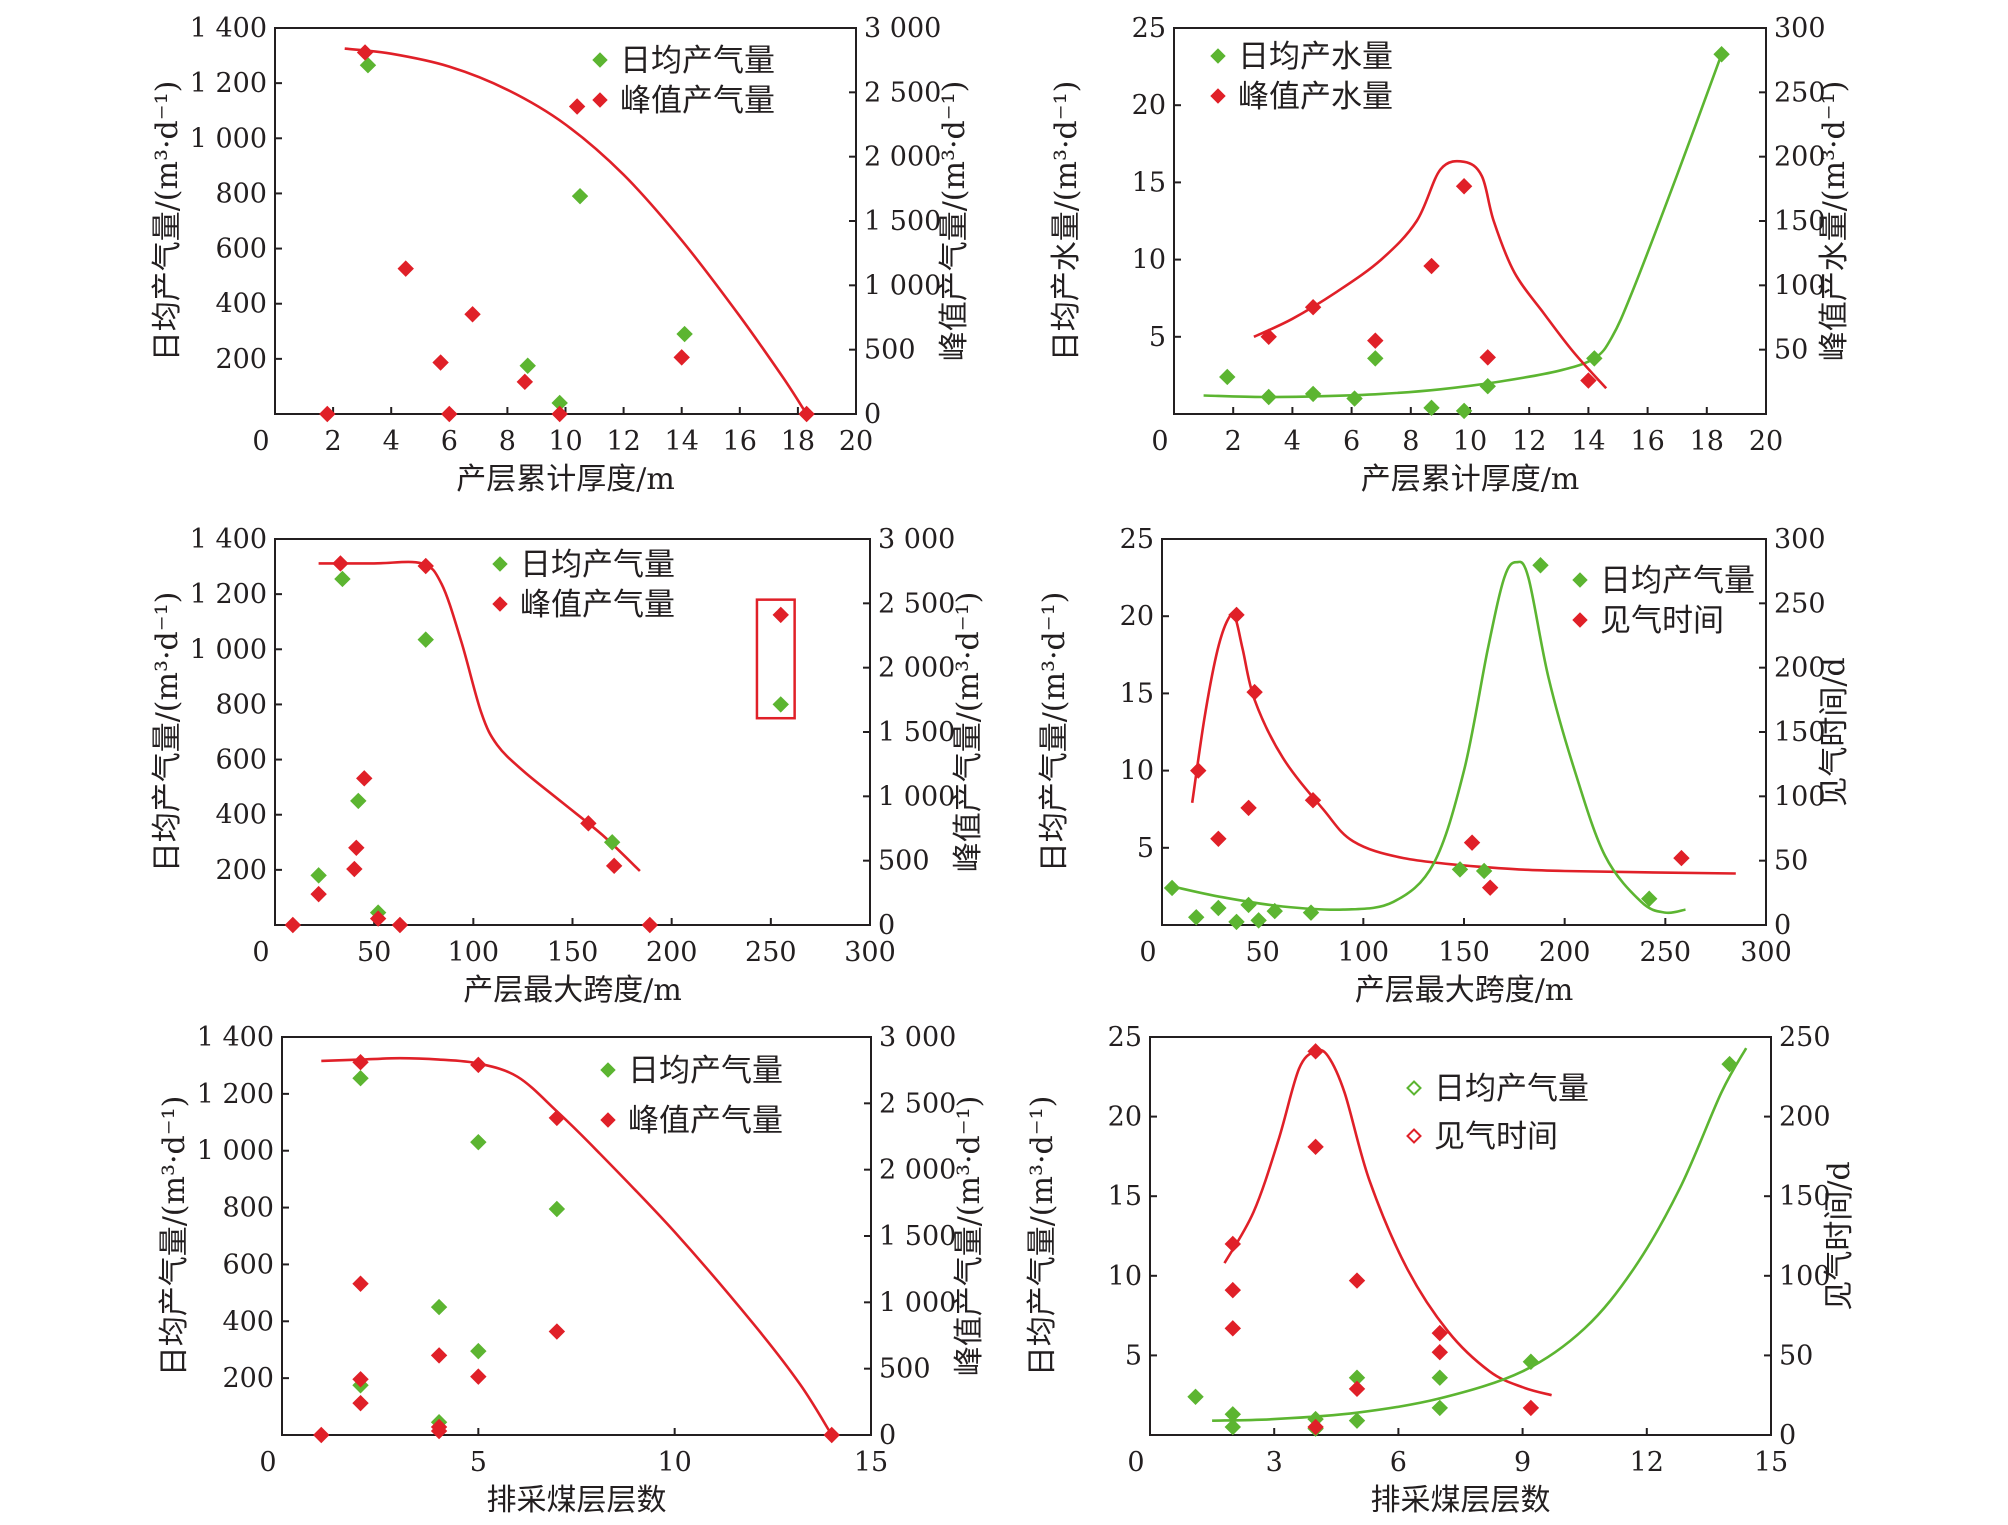 This screenshot has width=2008, height=1525. I want to click on x-tick-label: 200, so click(672, 952).